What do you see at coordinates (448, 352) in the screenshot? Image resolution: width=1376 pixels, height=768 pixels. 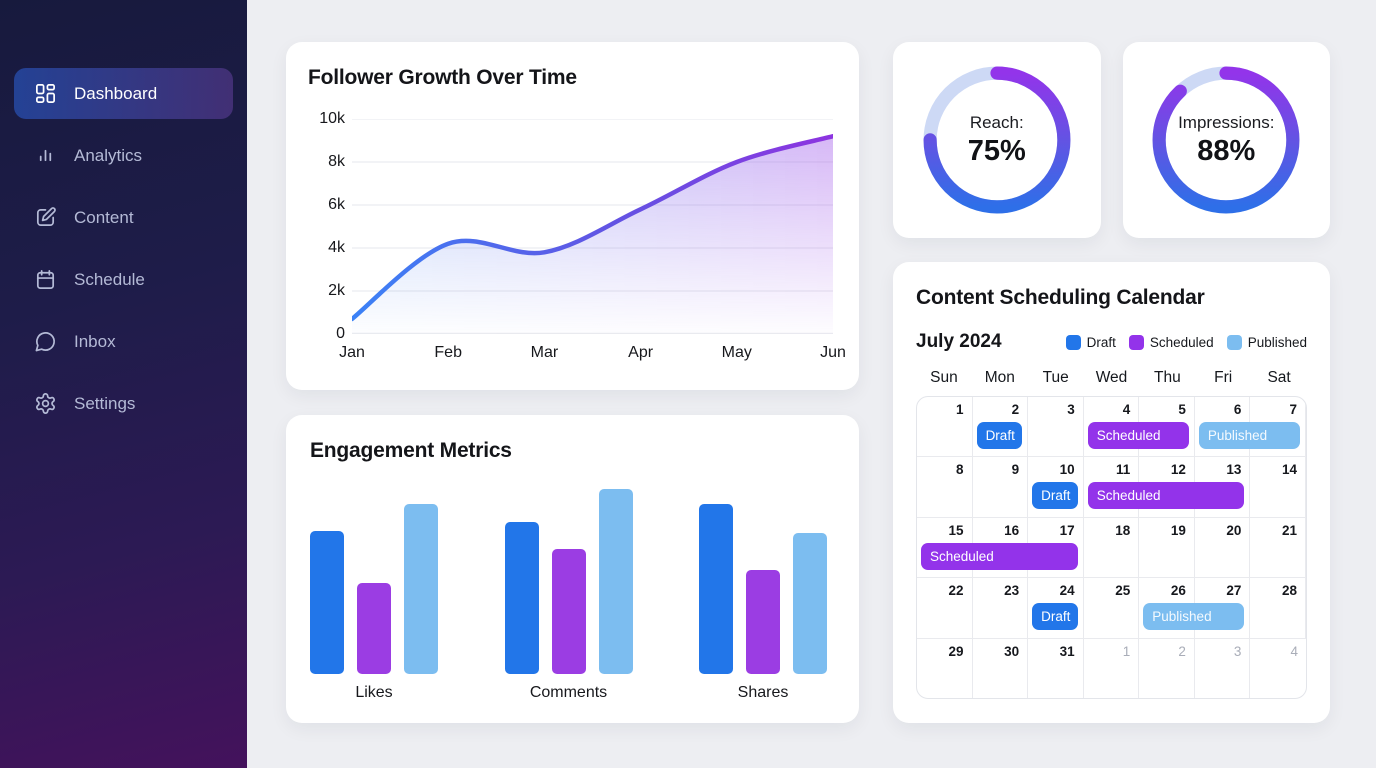 I see `x-tick-label: Feb` at bounding box center [448, 352].